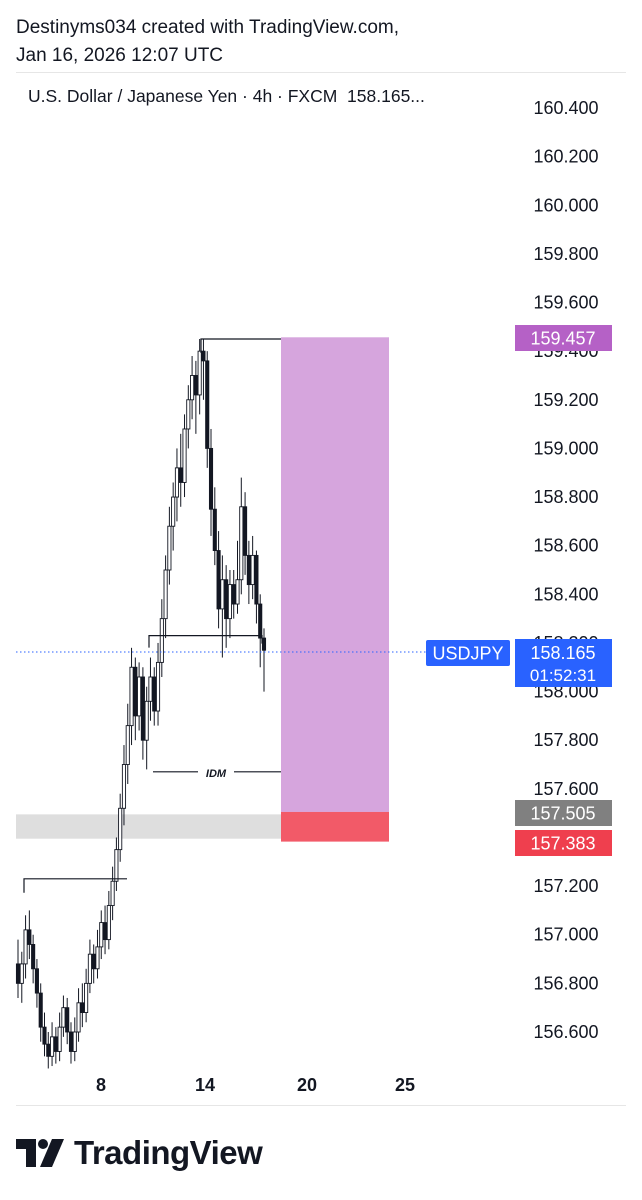 Image resolution: width=642 pixels, height=1200 pixels. What do you see at coordinates (40, 1153) in the screenshot?
I see `tradingview-mark-icon` at bounding box center [40, 1153].